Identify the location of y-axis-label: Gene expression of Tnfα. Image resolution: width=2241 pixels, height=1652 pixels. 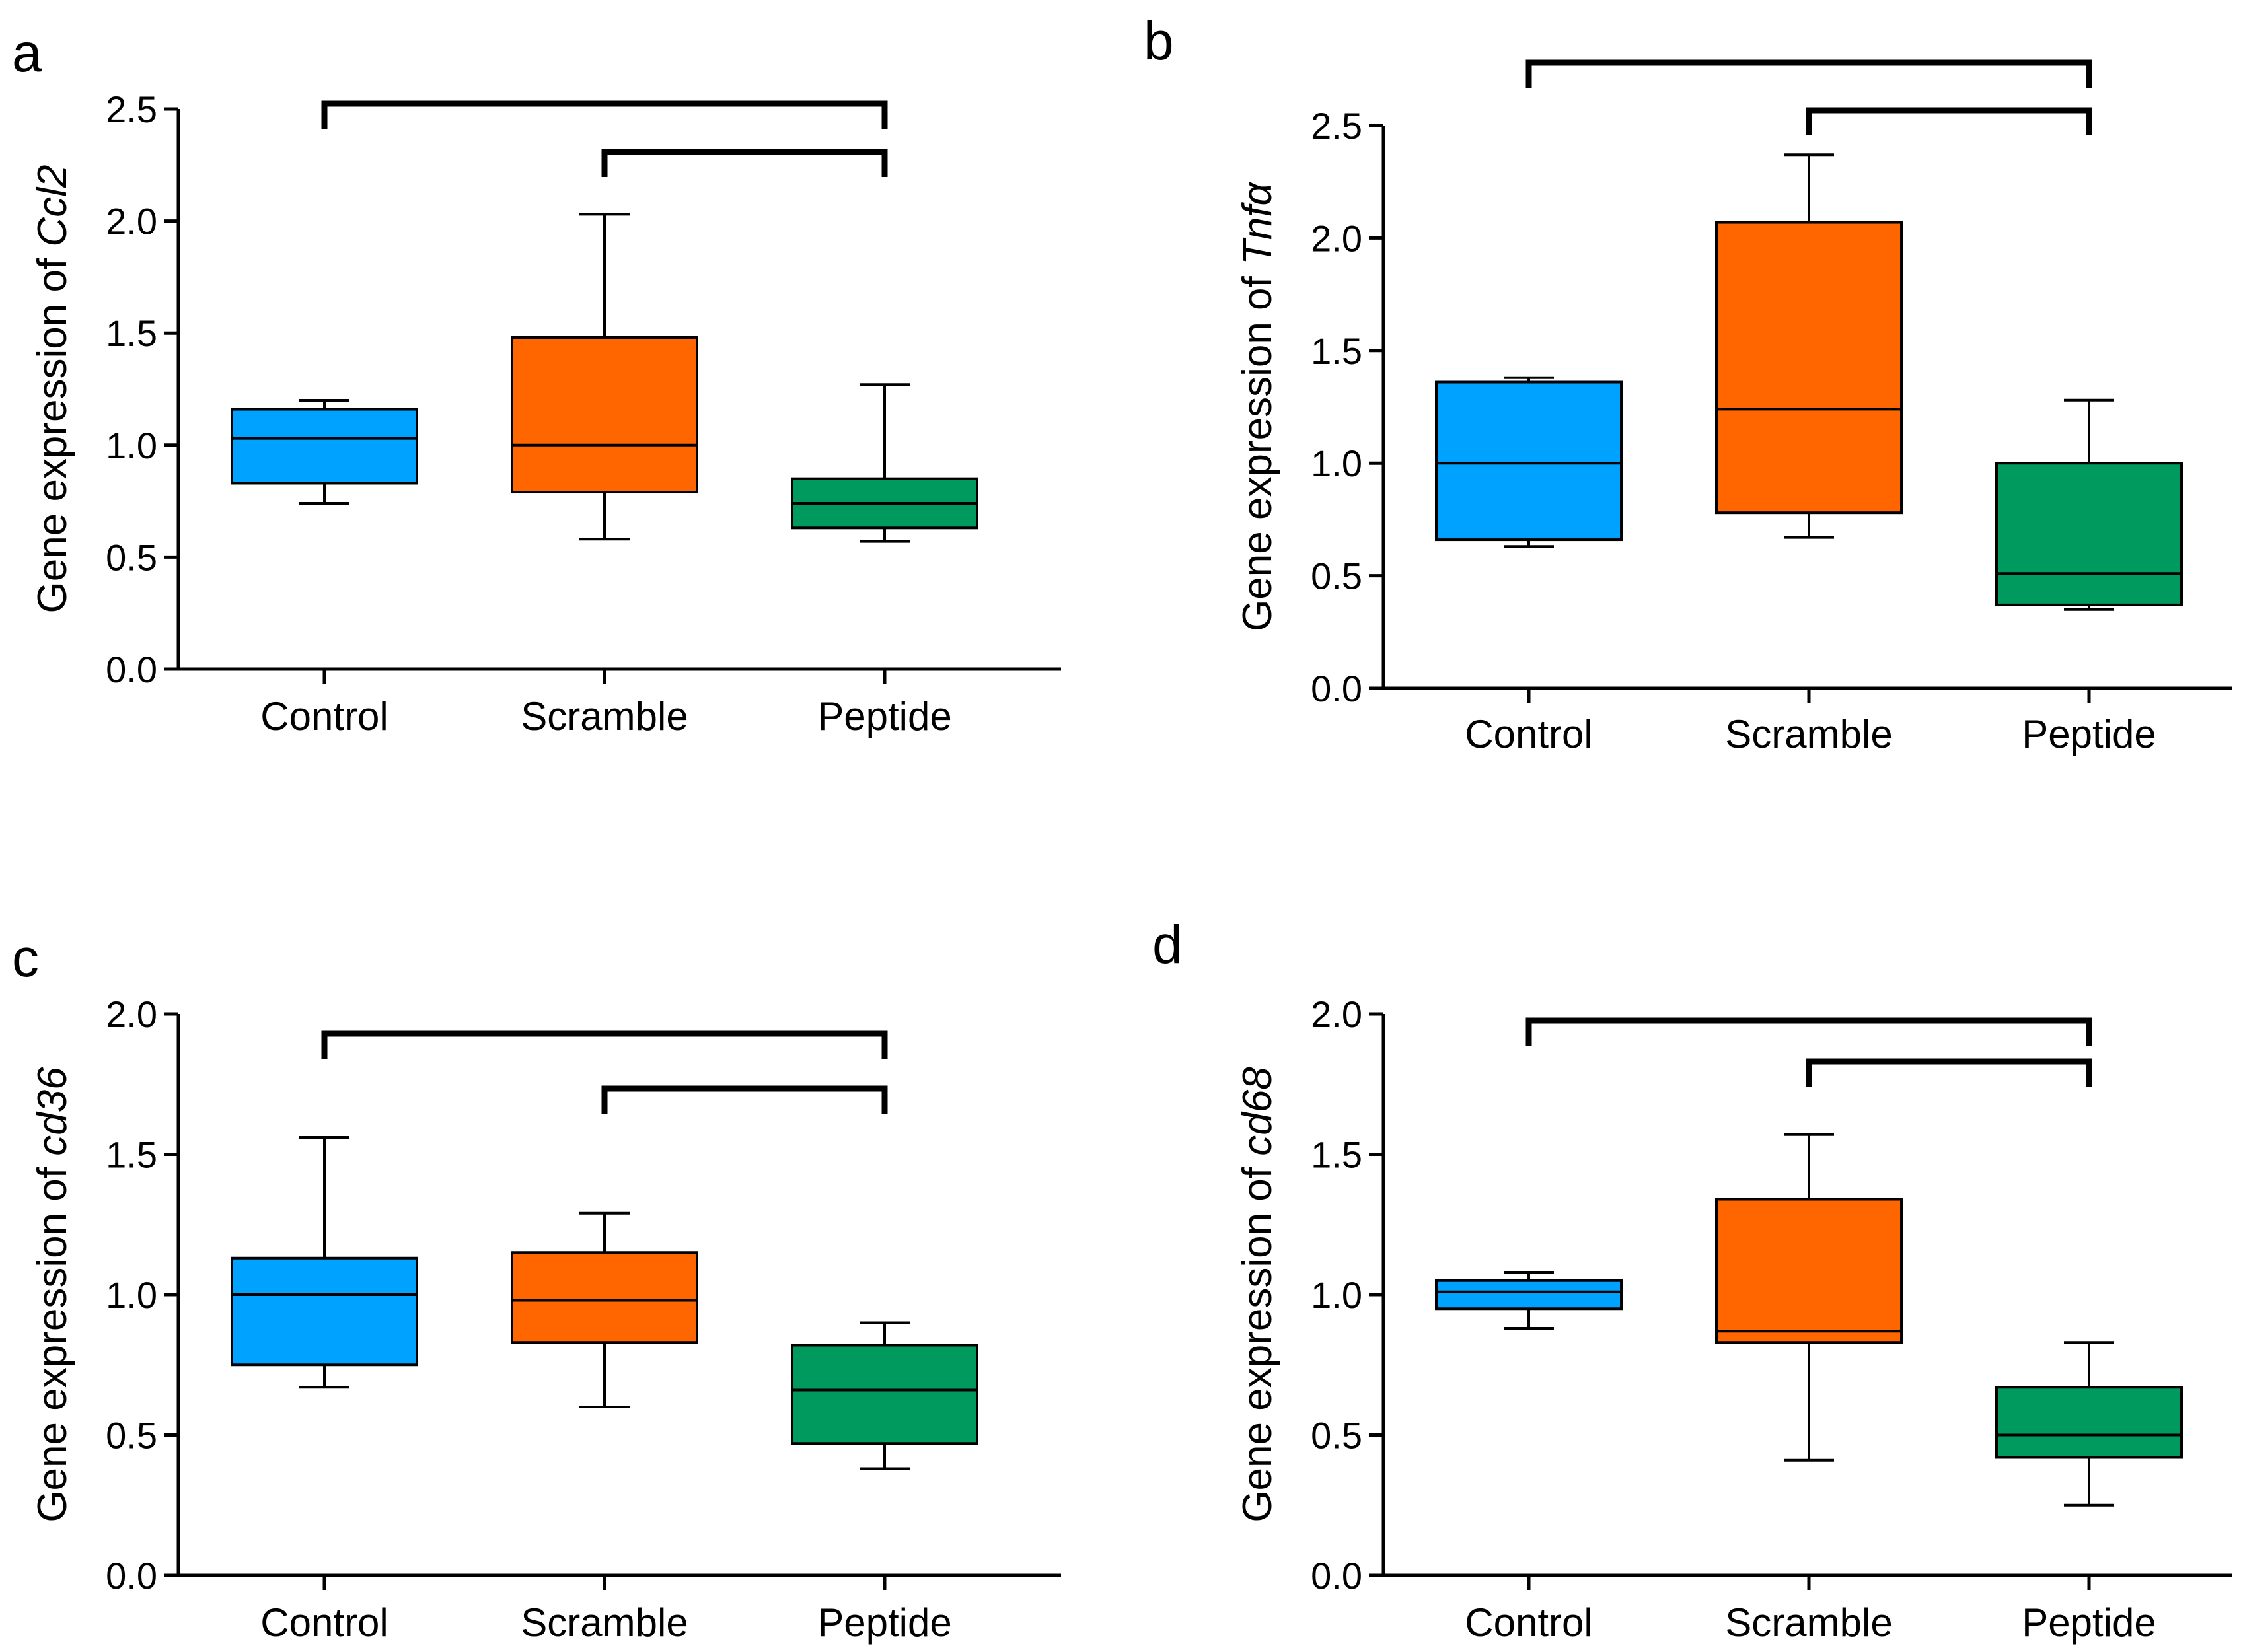
(1257, 406).